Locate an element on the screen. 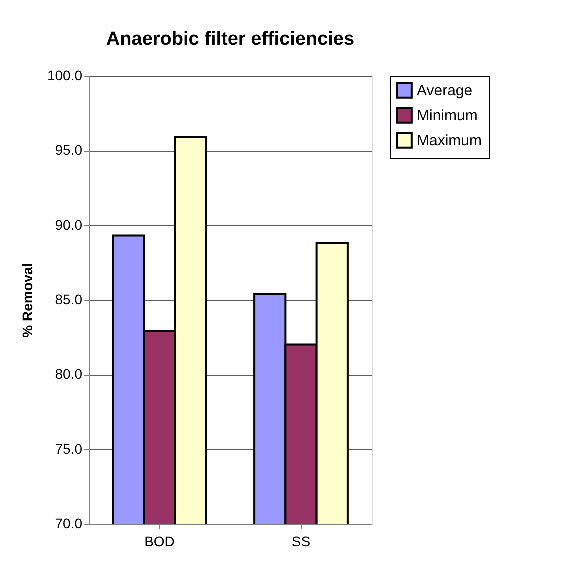 Image resolution: width=577 pixels, height=572 pixels. y-tick-label: 100.0 is located at coordinates (65, 76).